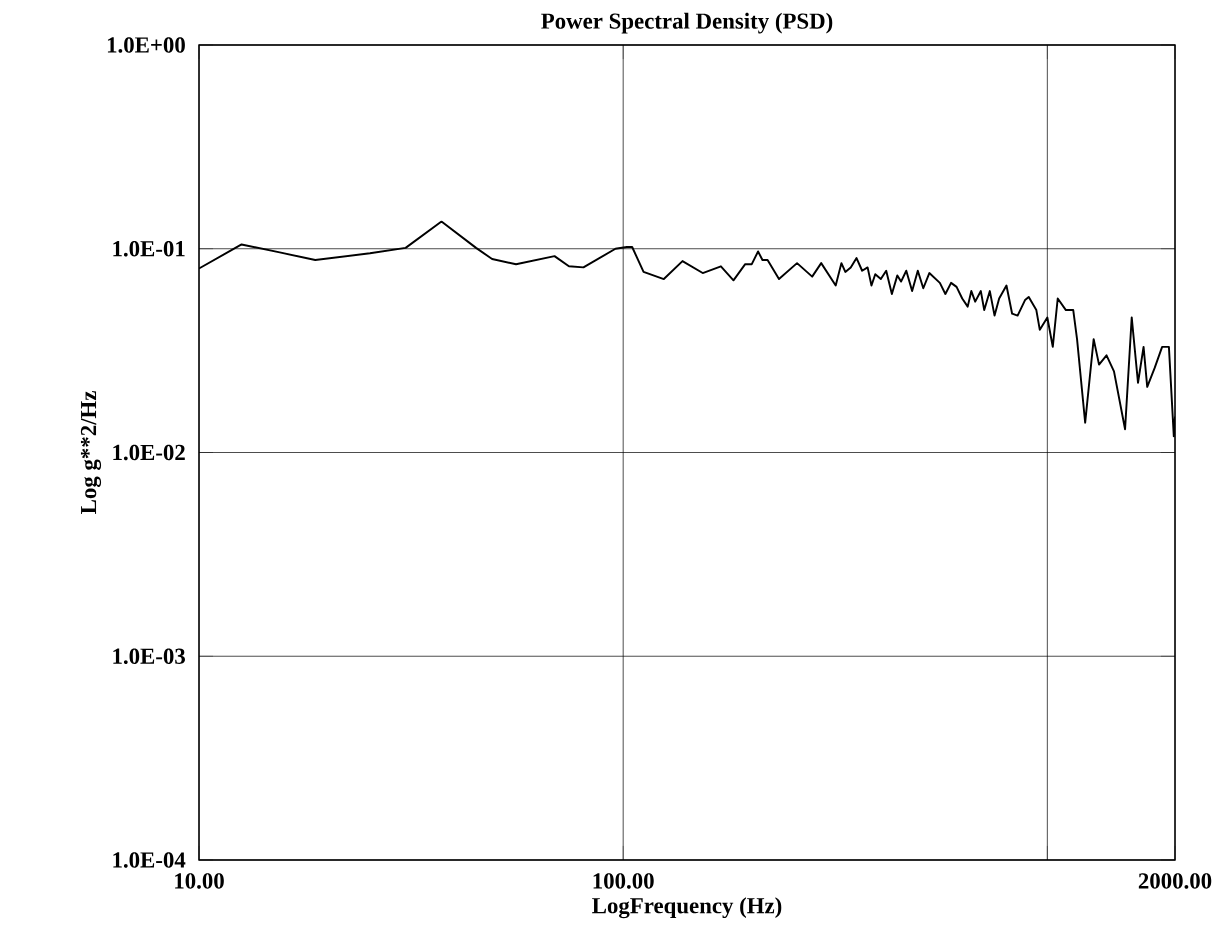 This screenshot has height=940, width=1226. I want to click on x-tick-label: 10.00, so click(199, 881).